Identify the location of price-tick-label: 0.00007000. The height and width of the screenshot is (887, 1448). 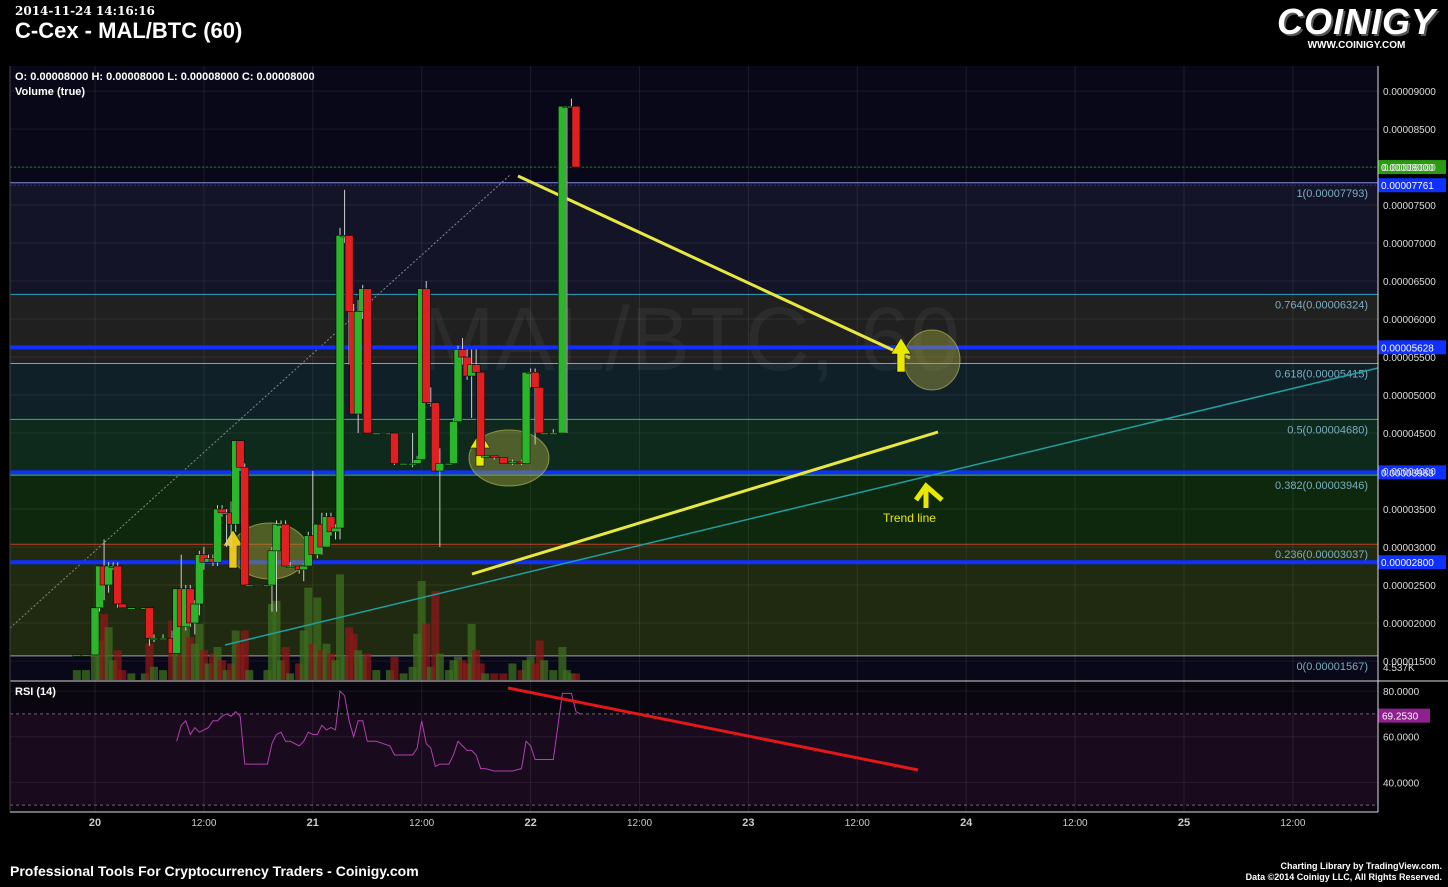
(1409, 244).